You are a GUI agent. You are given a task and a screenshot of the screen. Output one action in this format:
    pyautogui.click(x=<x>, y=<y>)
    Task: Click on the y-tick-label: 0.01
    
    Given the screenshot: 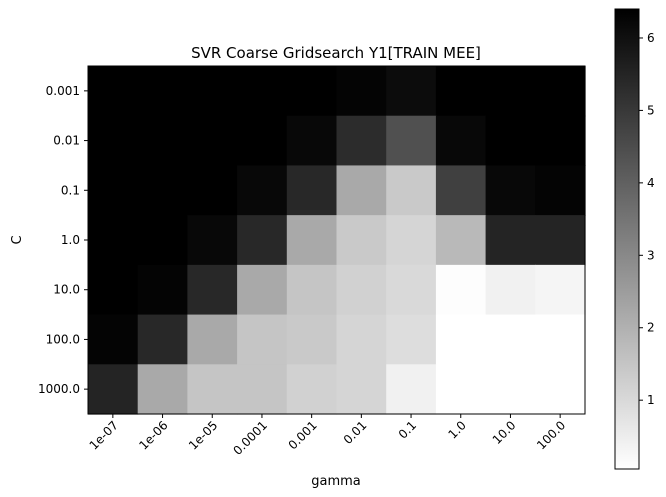 What is the action you would take?
    pyautogui.click(x=66, y=141)
    